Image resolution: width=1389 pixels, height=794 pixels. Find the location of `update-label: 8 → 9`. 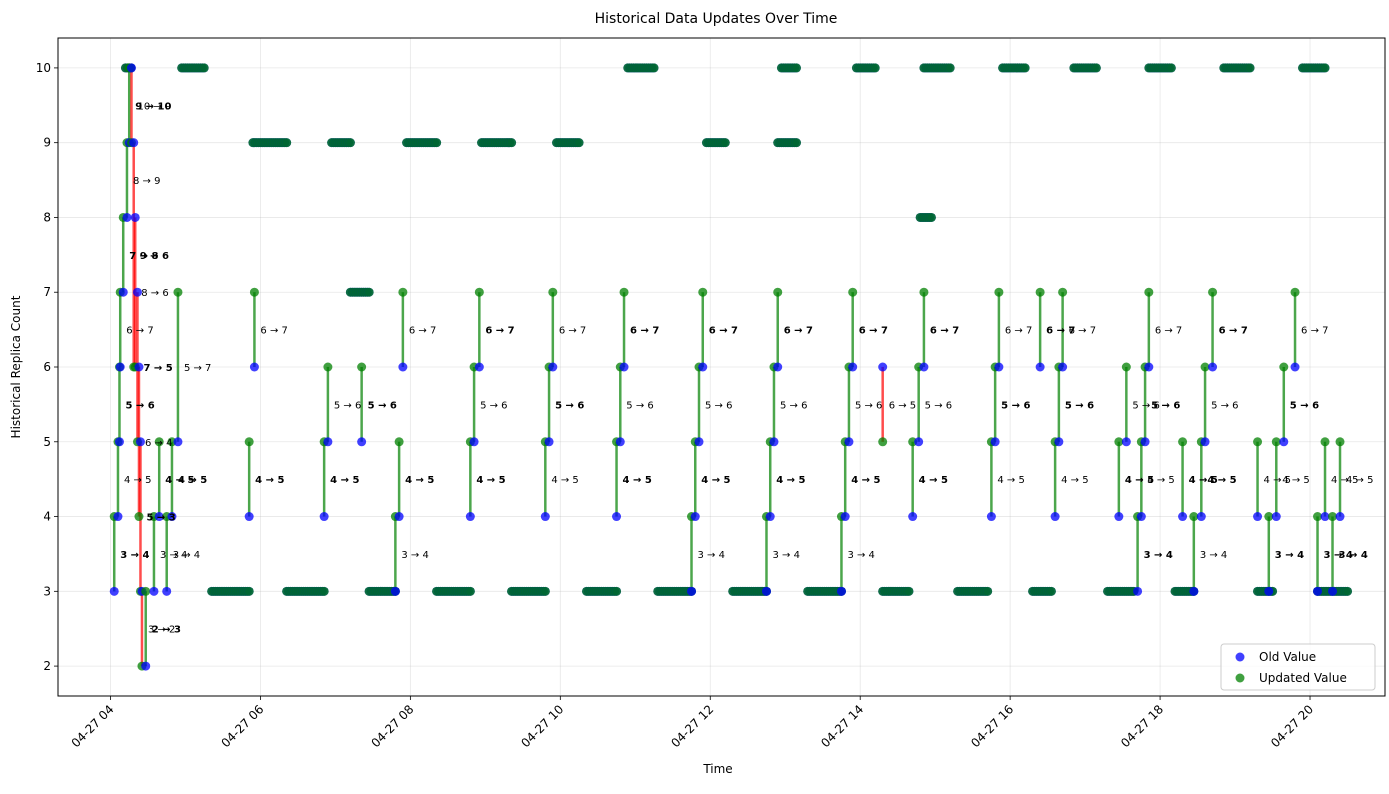

update-label: 8 → 9 is located at coordinates (146, 181).